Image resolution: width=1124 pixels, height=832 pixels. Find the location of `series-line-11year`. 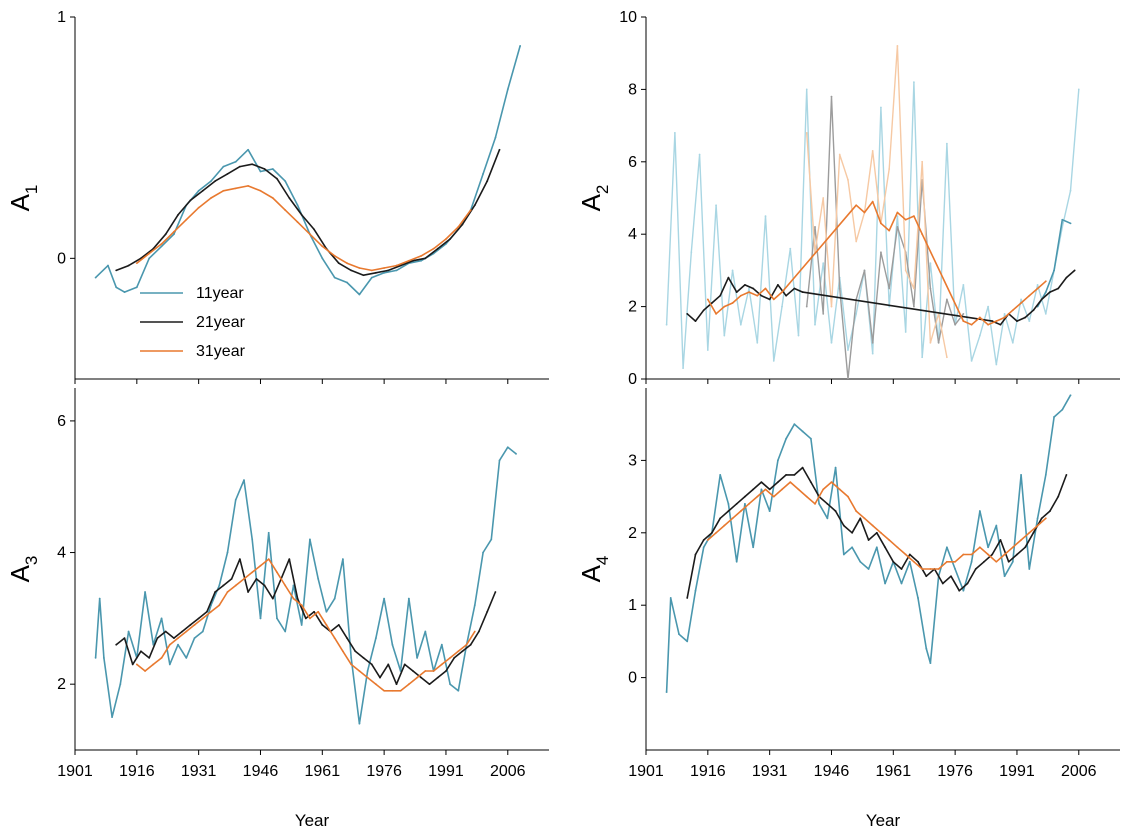

series-line-11year is located at coordinates (305, 585).